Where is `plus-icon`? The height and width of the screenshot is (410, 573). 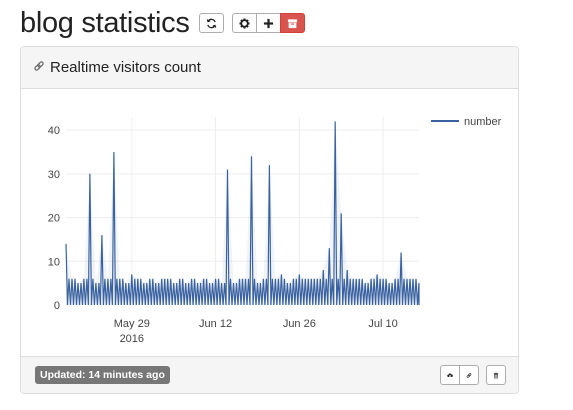 plus-icon is located at coordinates (268, 23).